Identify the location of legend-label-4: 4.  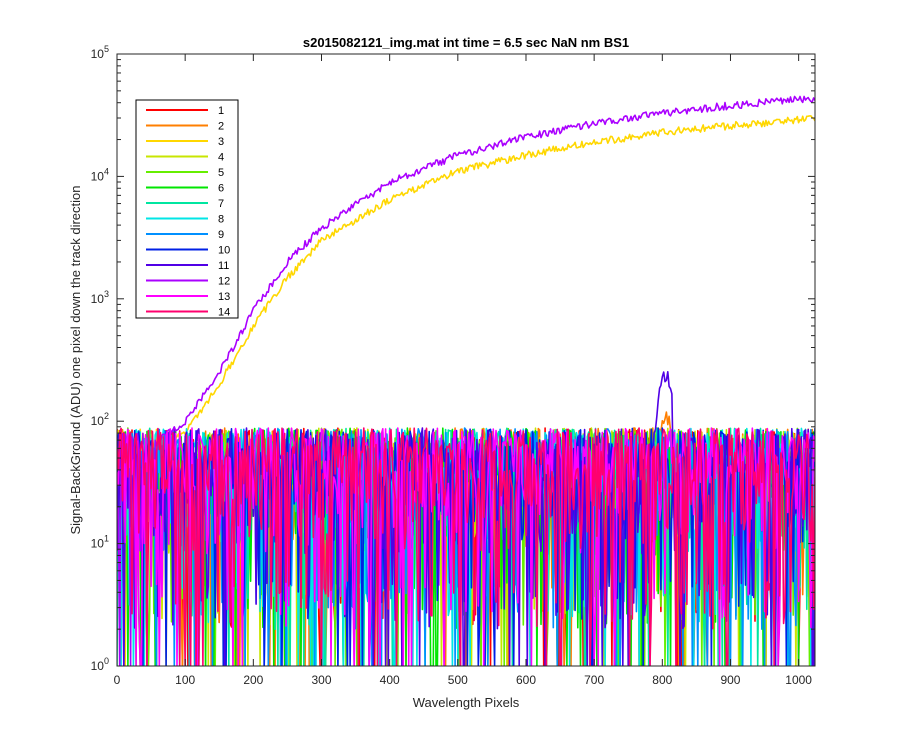
(221, 158).